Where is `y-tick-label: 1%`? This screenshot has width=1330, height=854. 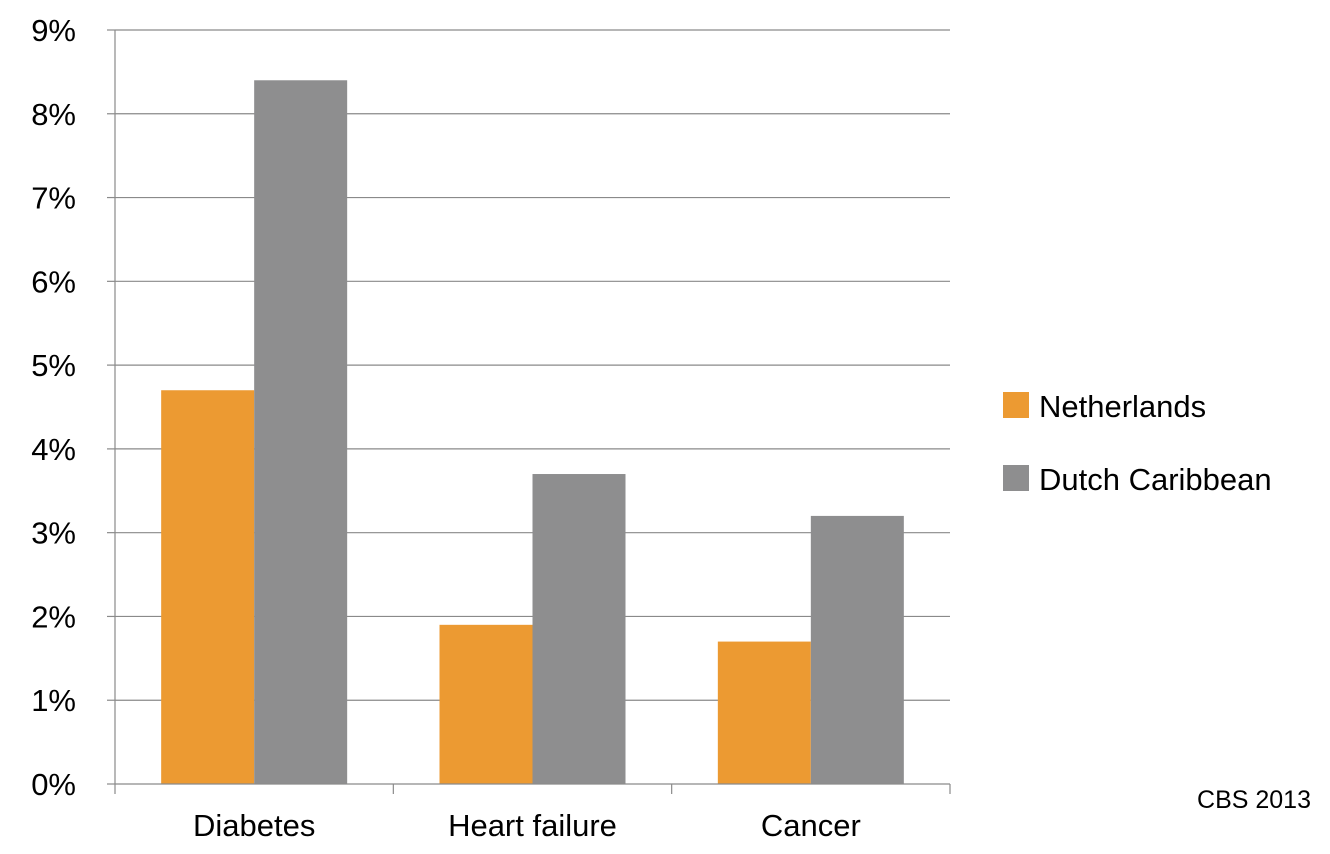 y-tick-label: 1% is located at coordinates (53, 700).